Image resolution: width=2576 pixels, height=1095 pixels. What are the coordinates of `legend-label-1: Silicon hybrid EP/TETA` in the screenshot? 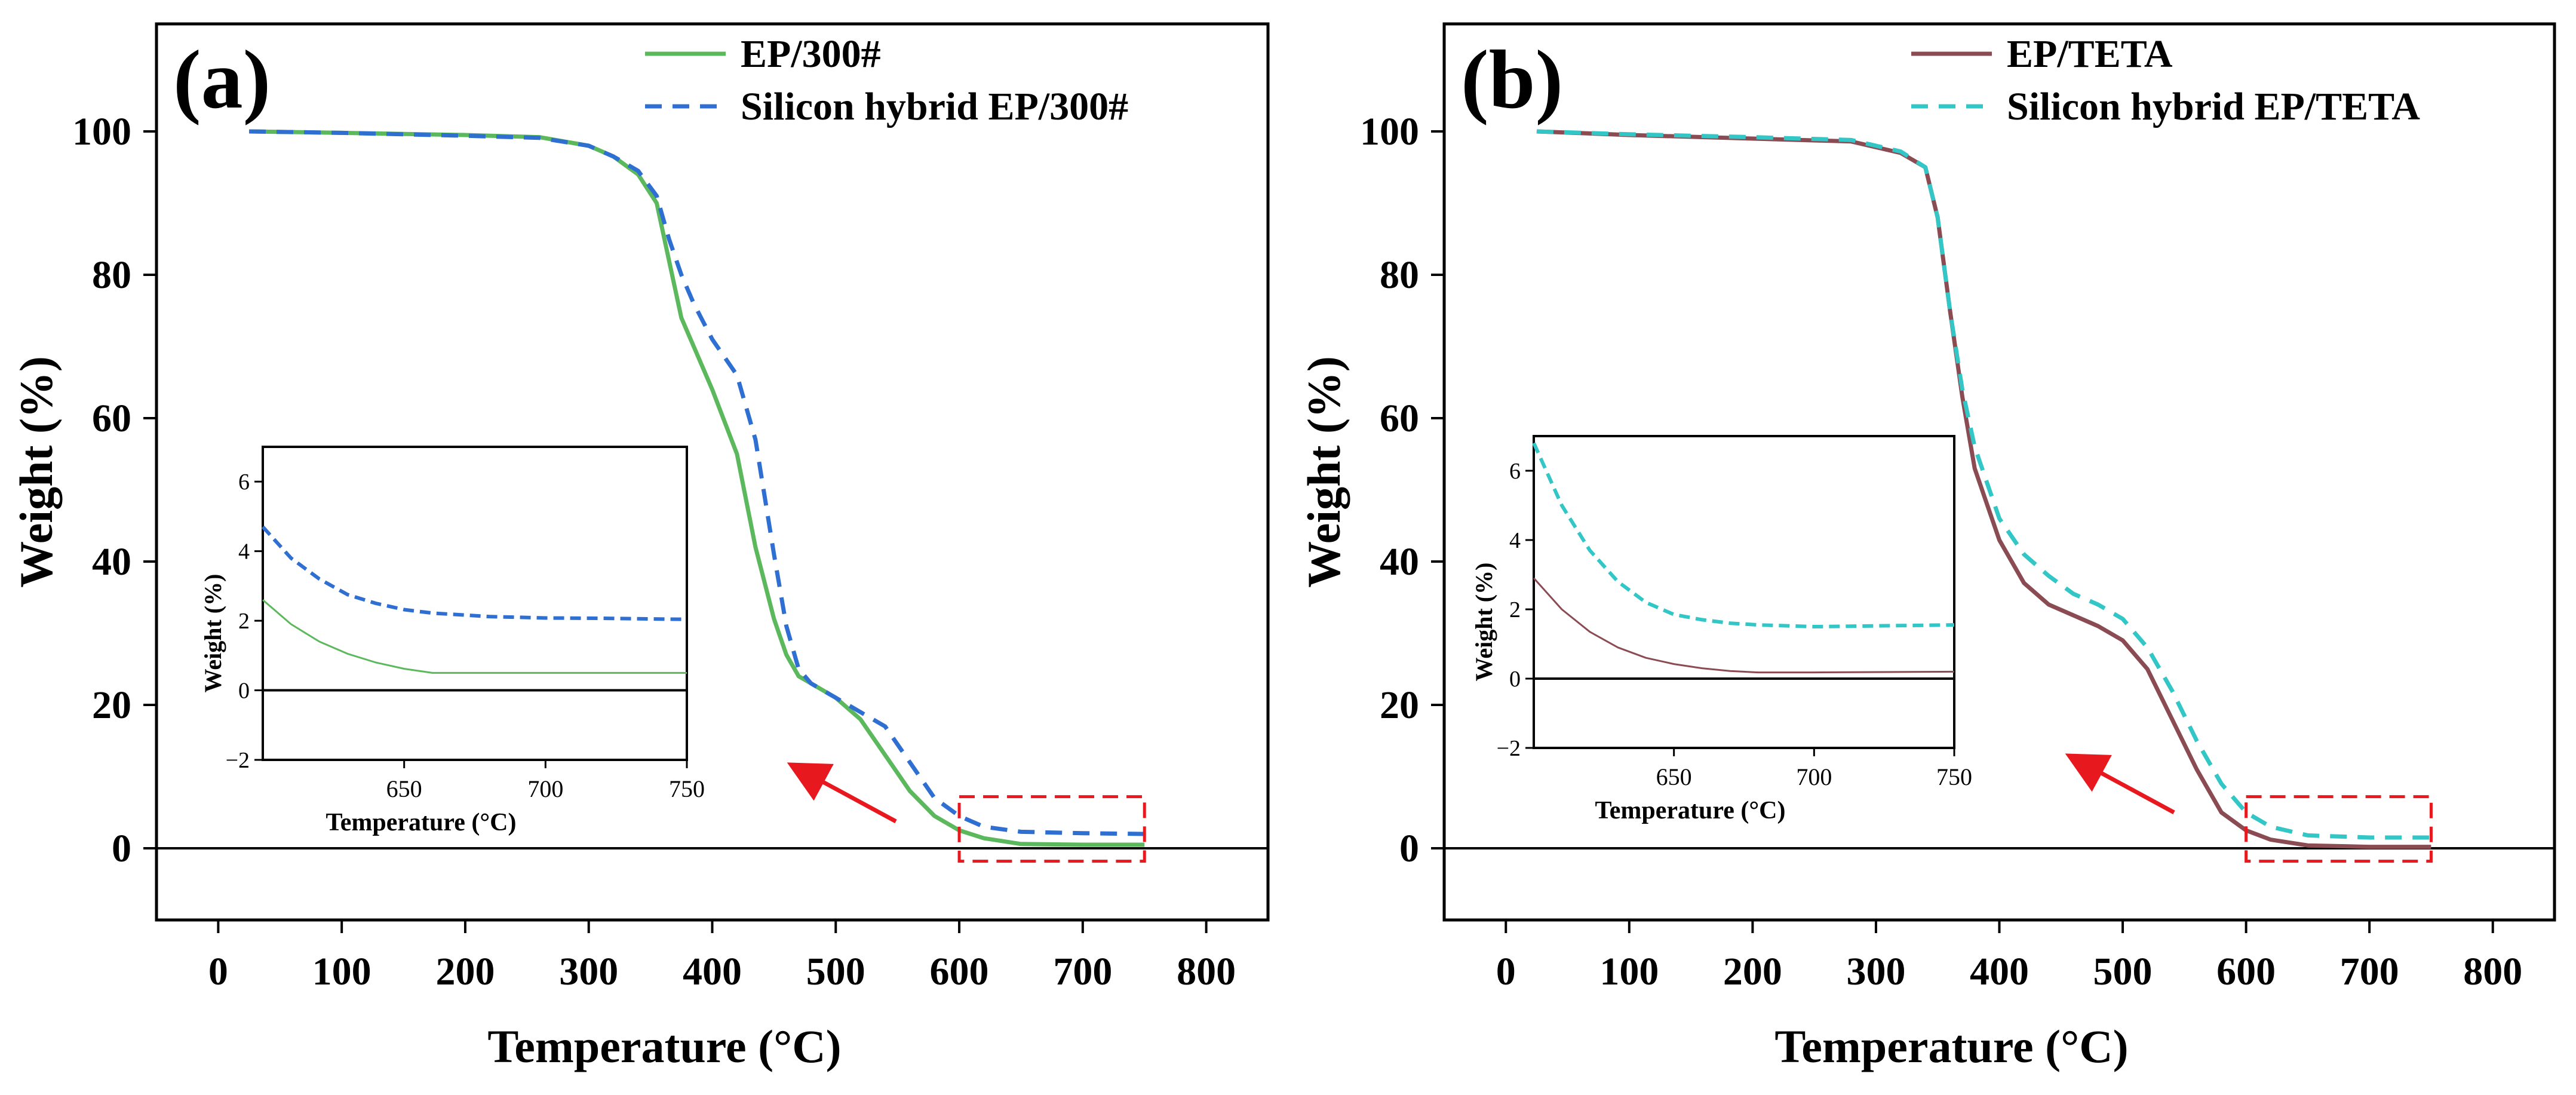 It's located at (2213, 106).